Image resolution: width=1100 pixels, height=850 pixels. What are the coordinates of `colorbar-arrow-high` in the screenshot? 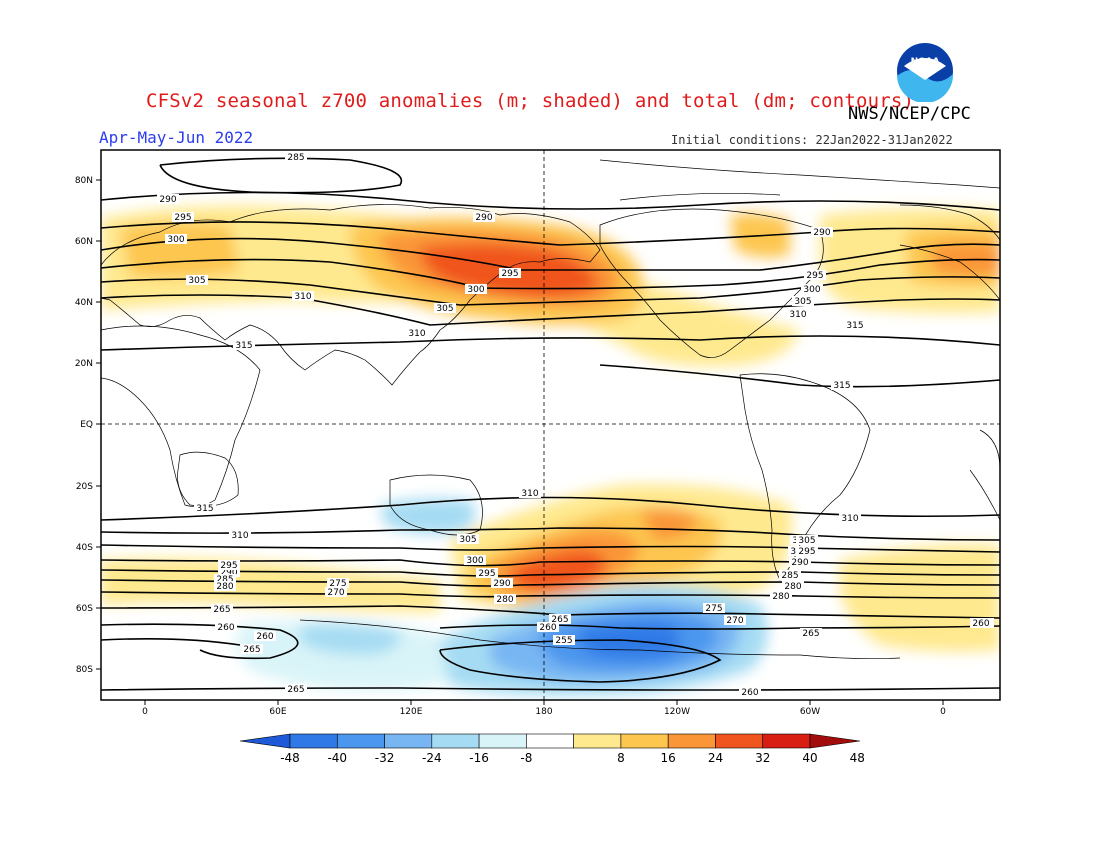 It's located at (835, 741).